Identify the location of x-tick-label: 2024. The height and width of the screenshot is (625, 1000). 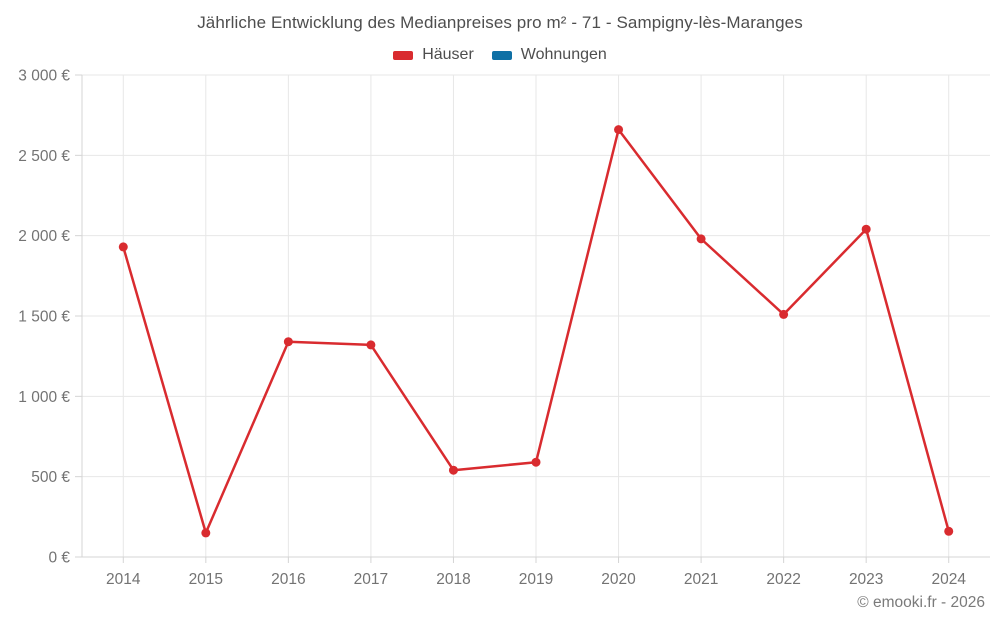
(948, 579).